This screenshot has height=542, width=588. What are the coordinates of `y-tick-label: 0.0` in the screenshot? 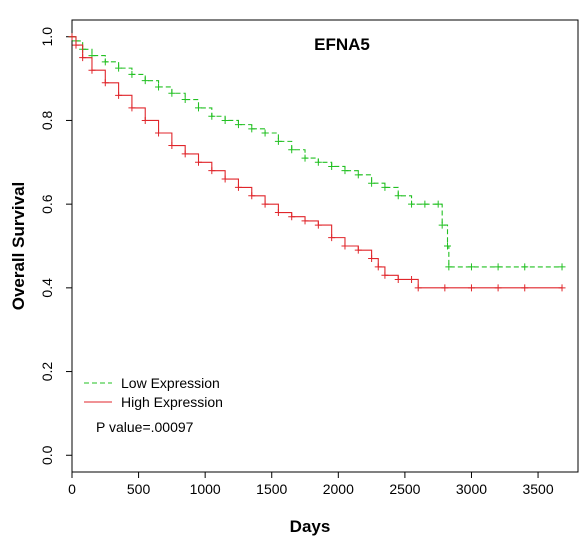 It's located at (47, 455).